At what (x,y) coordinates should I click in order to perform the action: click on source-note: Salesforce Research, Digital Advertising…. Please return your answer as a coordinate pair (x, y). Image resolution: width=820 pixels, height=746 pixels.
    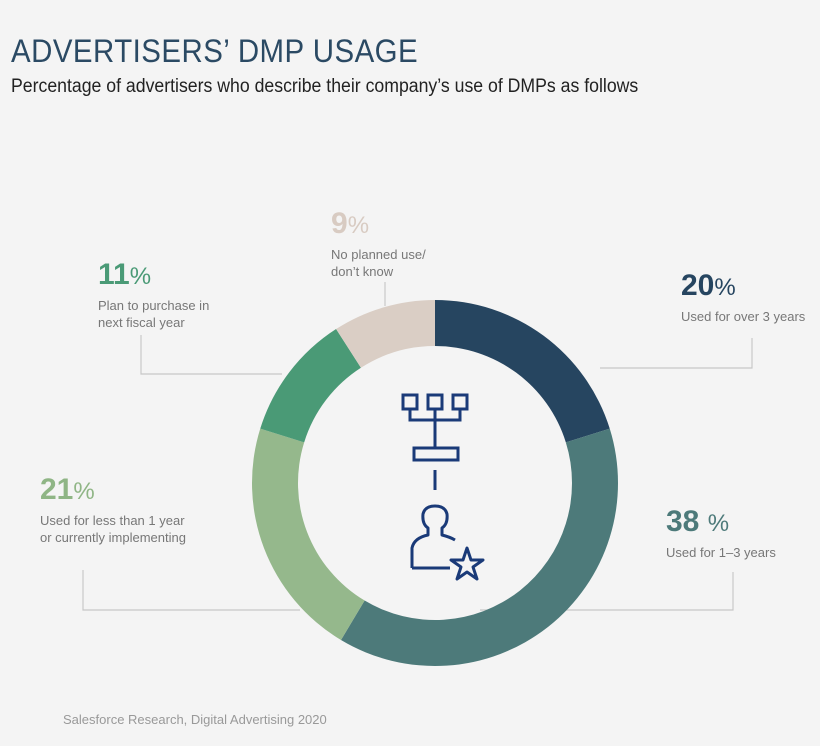
    Looking at the image, I should click on (195, 719).